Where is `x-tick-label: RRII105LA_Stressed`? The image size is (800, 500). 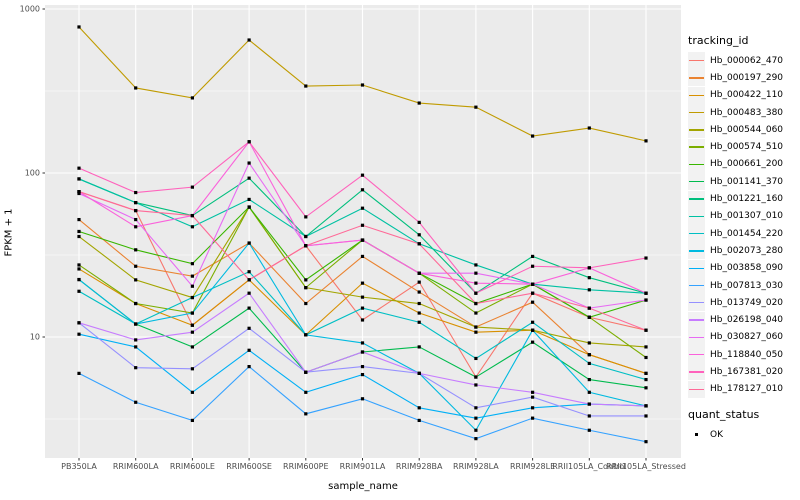 x-tick-label: RRII105LA_Stressed is located at coordinates (646, 466).